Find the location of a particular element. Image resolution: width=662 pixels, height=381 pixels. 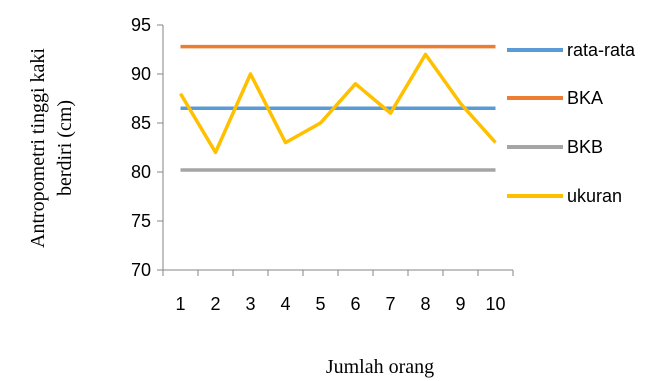

x-tick-label: 3 is located at coordinates (250, 304).